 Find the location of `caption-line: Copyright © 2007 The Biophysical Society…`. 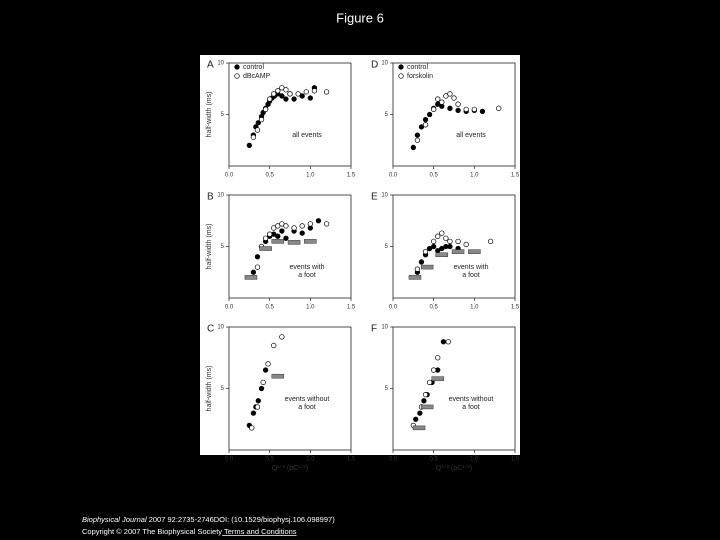

caption-line: Copyright © 2007 The Biophysical Society… is located at coordinates (189, 531).